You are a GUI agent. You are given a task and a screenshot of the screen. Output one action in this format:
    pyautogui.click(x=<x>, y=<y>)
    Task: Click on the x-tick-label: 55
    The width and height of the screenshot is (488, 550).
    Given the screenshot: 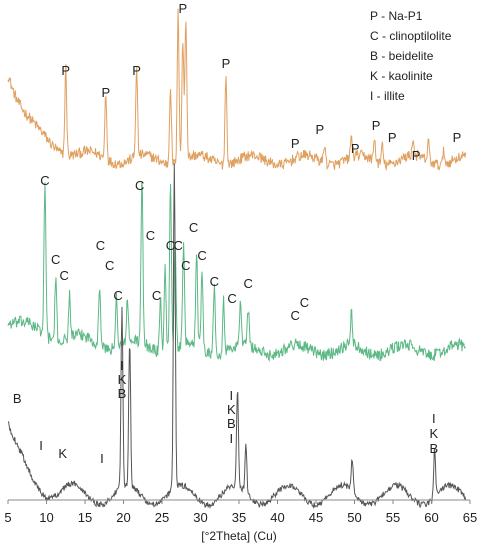 What is the action you would take?
    pyautogui.click(x=393, y=517)
    